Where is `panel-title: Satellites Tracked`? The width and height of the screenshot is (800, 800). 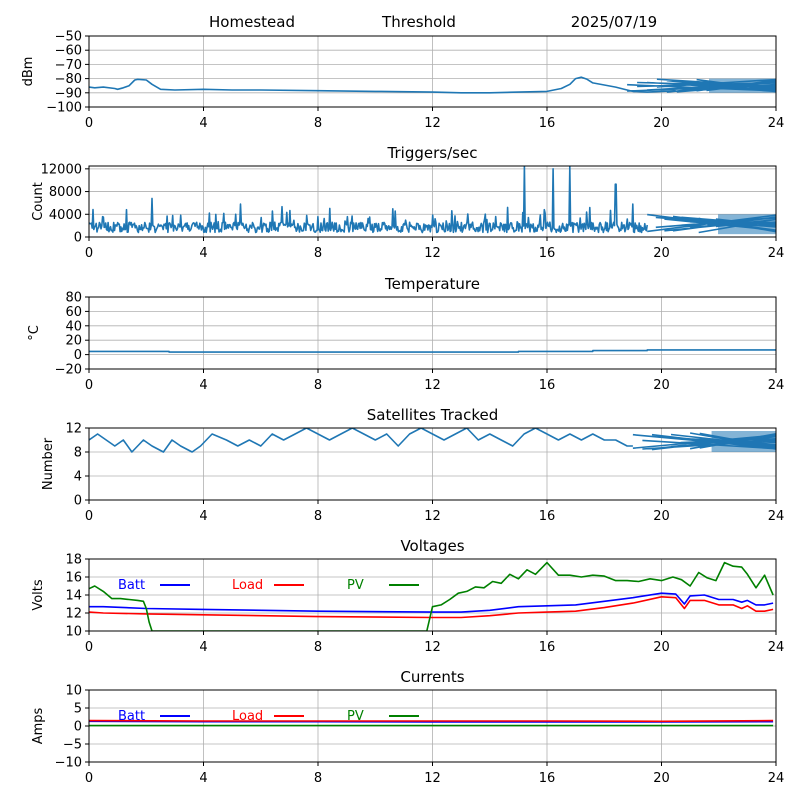 panel-title: Satellites Tracked is located at coordinates (432, 415).